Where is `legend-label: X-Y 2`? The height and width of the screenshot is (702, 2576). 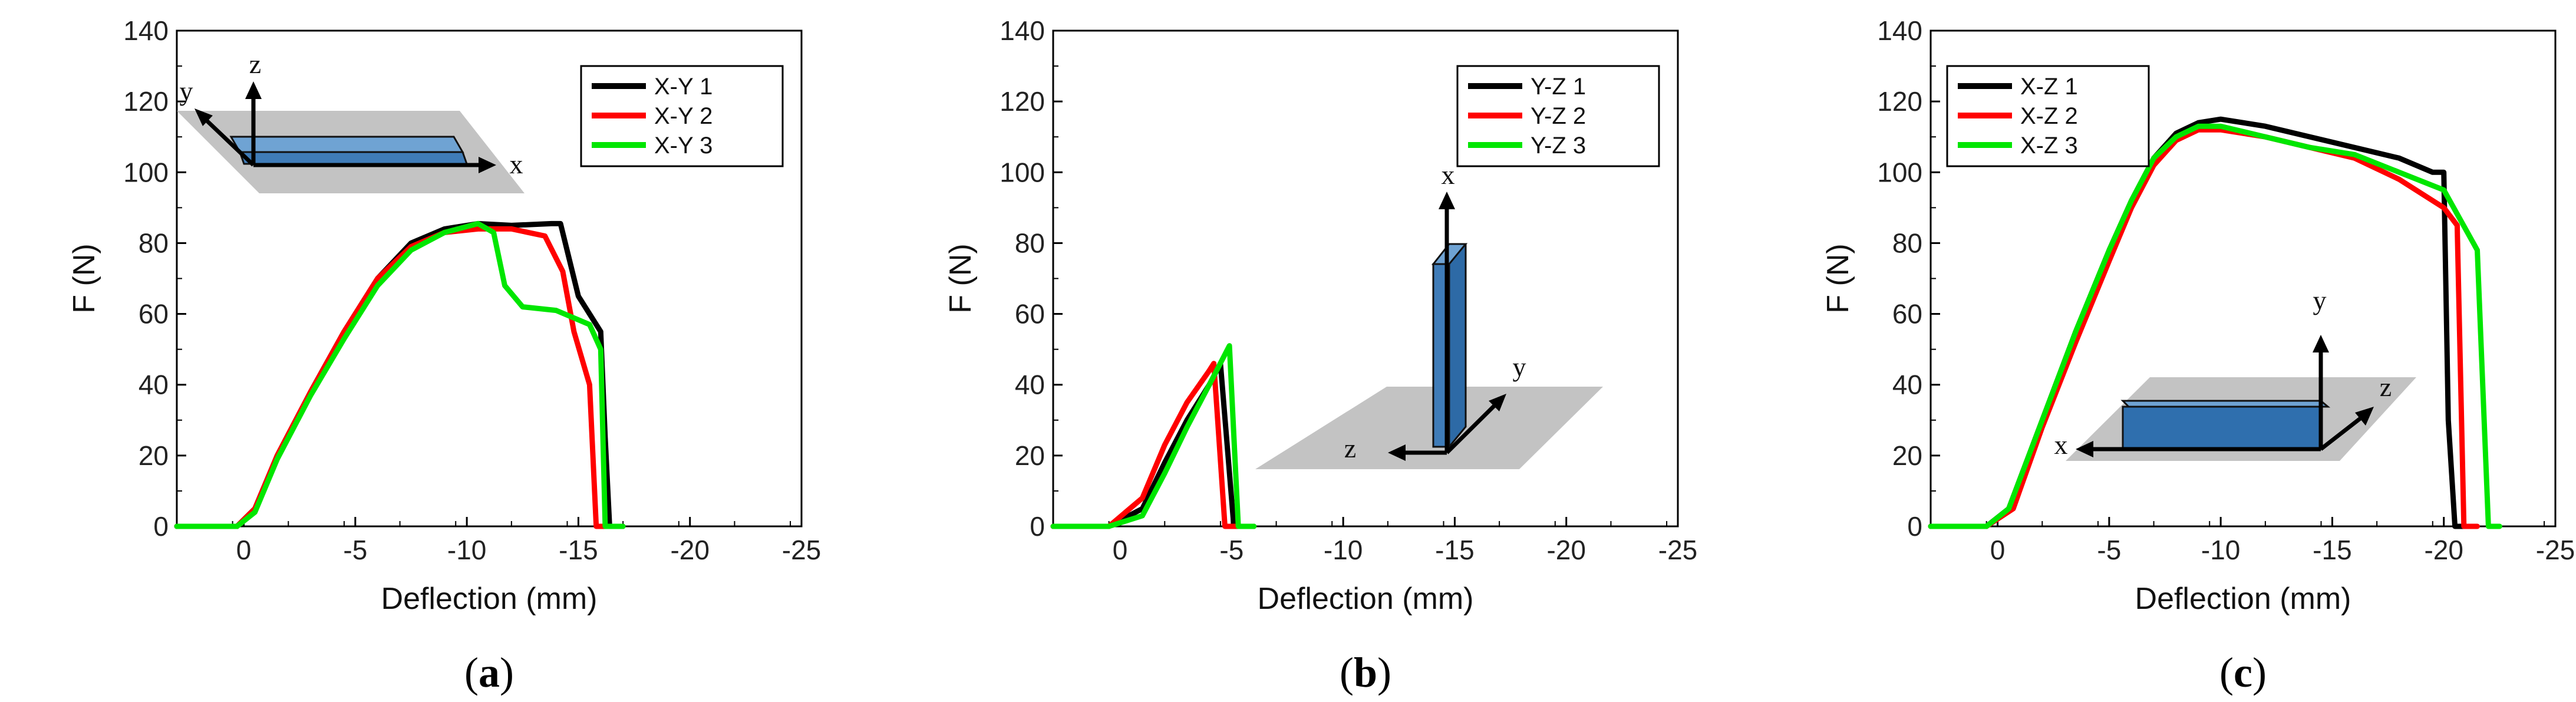 legend-label: X-Y 2 is located at coordinates (684, 116).